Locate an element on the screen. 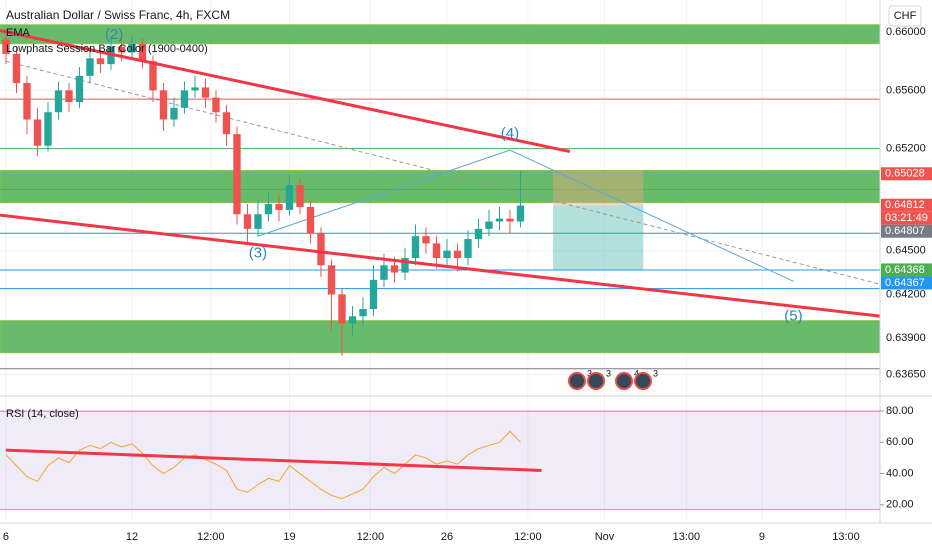  rsi-line is located at coordinates (263, 465).